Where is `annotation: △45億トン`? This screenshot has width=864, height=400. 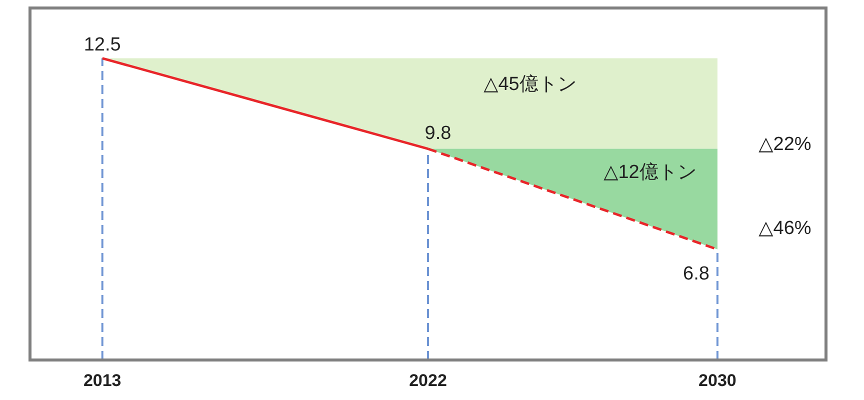
annotation: △45億トン is located at coordinates (530, 84).